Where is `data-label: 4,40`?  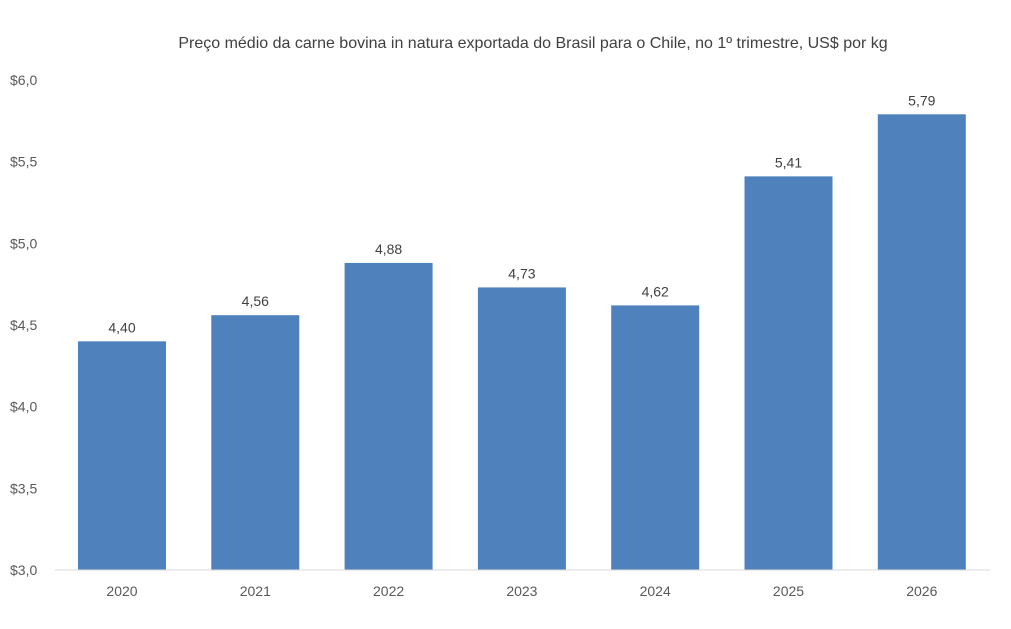
data-label: 4,40 is located at coordinates (121, 327).